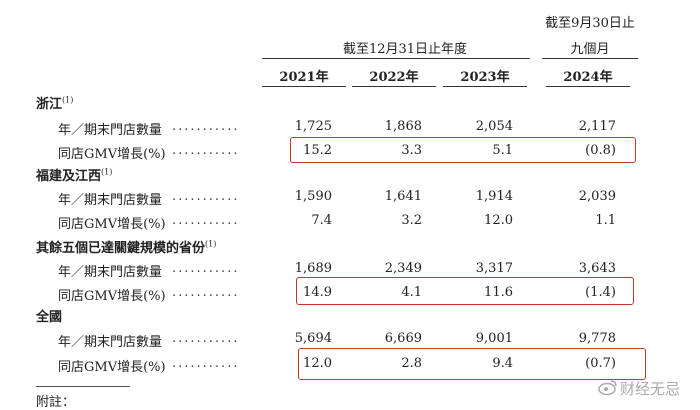 Image resolution: width=700 pixels, height=410 pixels. I want to click on cell-2021: 1,689, so click(313, 268).